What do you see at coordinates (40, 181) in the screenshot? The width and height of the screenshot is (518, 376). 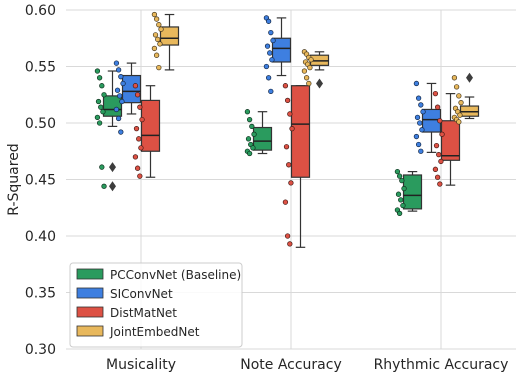 I see `y-tick-label: 0.45` at bounding box center [40, 181].